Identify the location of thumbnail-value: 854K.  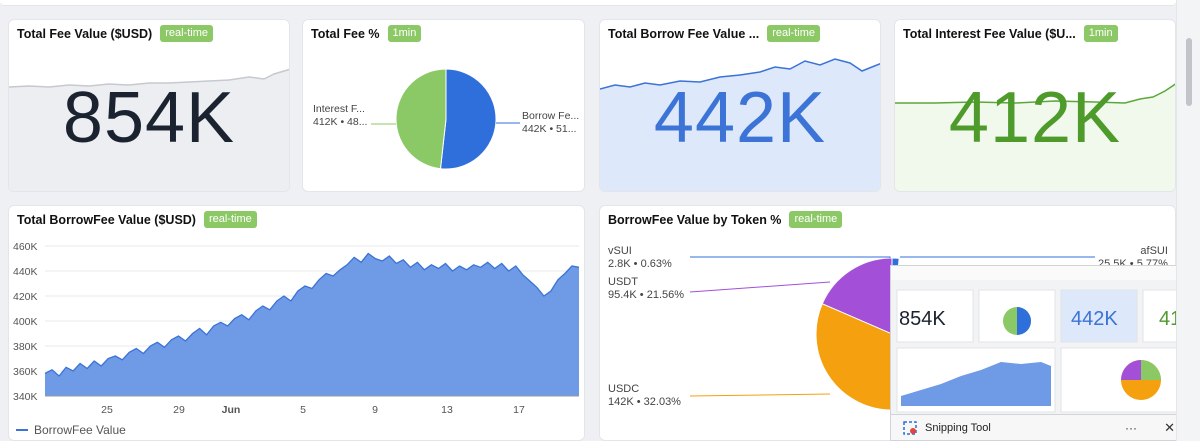
(922, 319).